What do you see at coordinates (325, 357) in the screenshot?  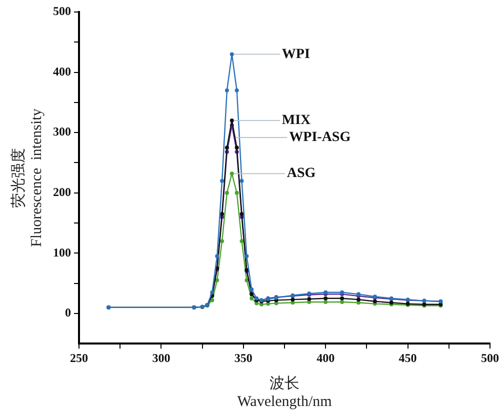 I see `x-tick-label: 400` at bounding box center [325, 357].